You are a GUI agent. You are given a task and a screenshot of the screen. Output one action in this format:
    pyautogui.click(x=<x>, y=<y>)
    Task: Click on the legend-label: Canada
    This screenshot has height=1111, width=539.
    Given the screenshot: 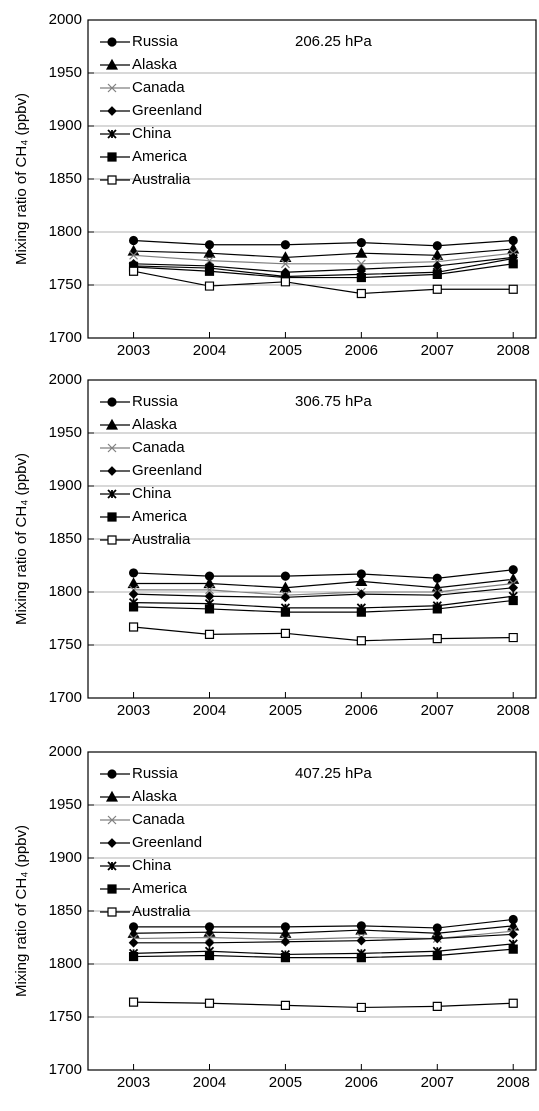 What is the action you would take?
    pyautogui.click(x=158, y=819)
    